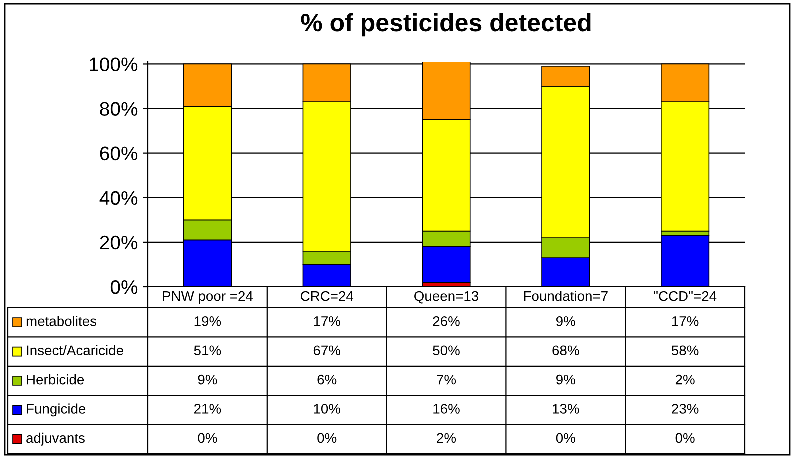 The image size is (795, 459). What do you see at coordinates (446, 297) in the screenshot?
I see `x-tick-label: Queen=13` at bounding box center [446, 297].